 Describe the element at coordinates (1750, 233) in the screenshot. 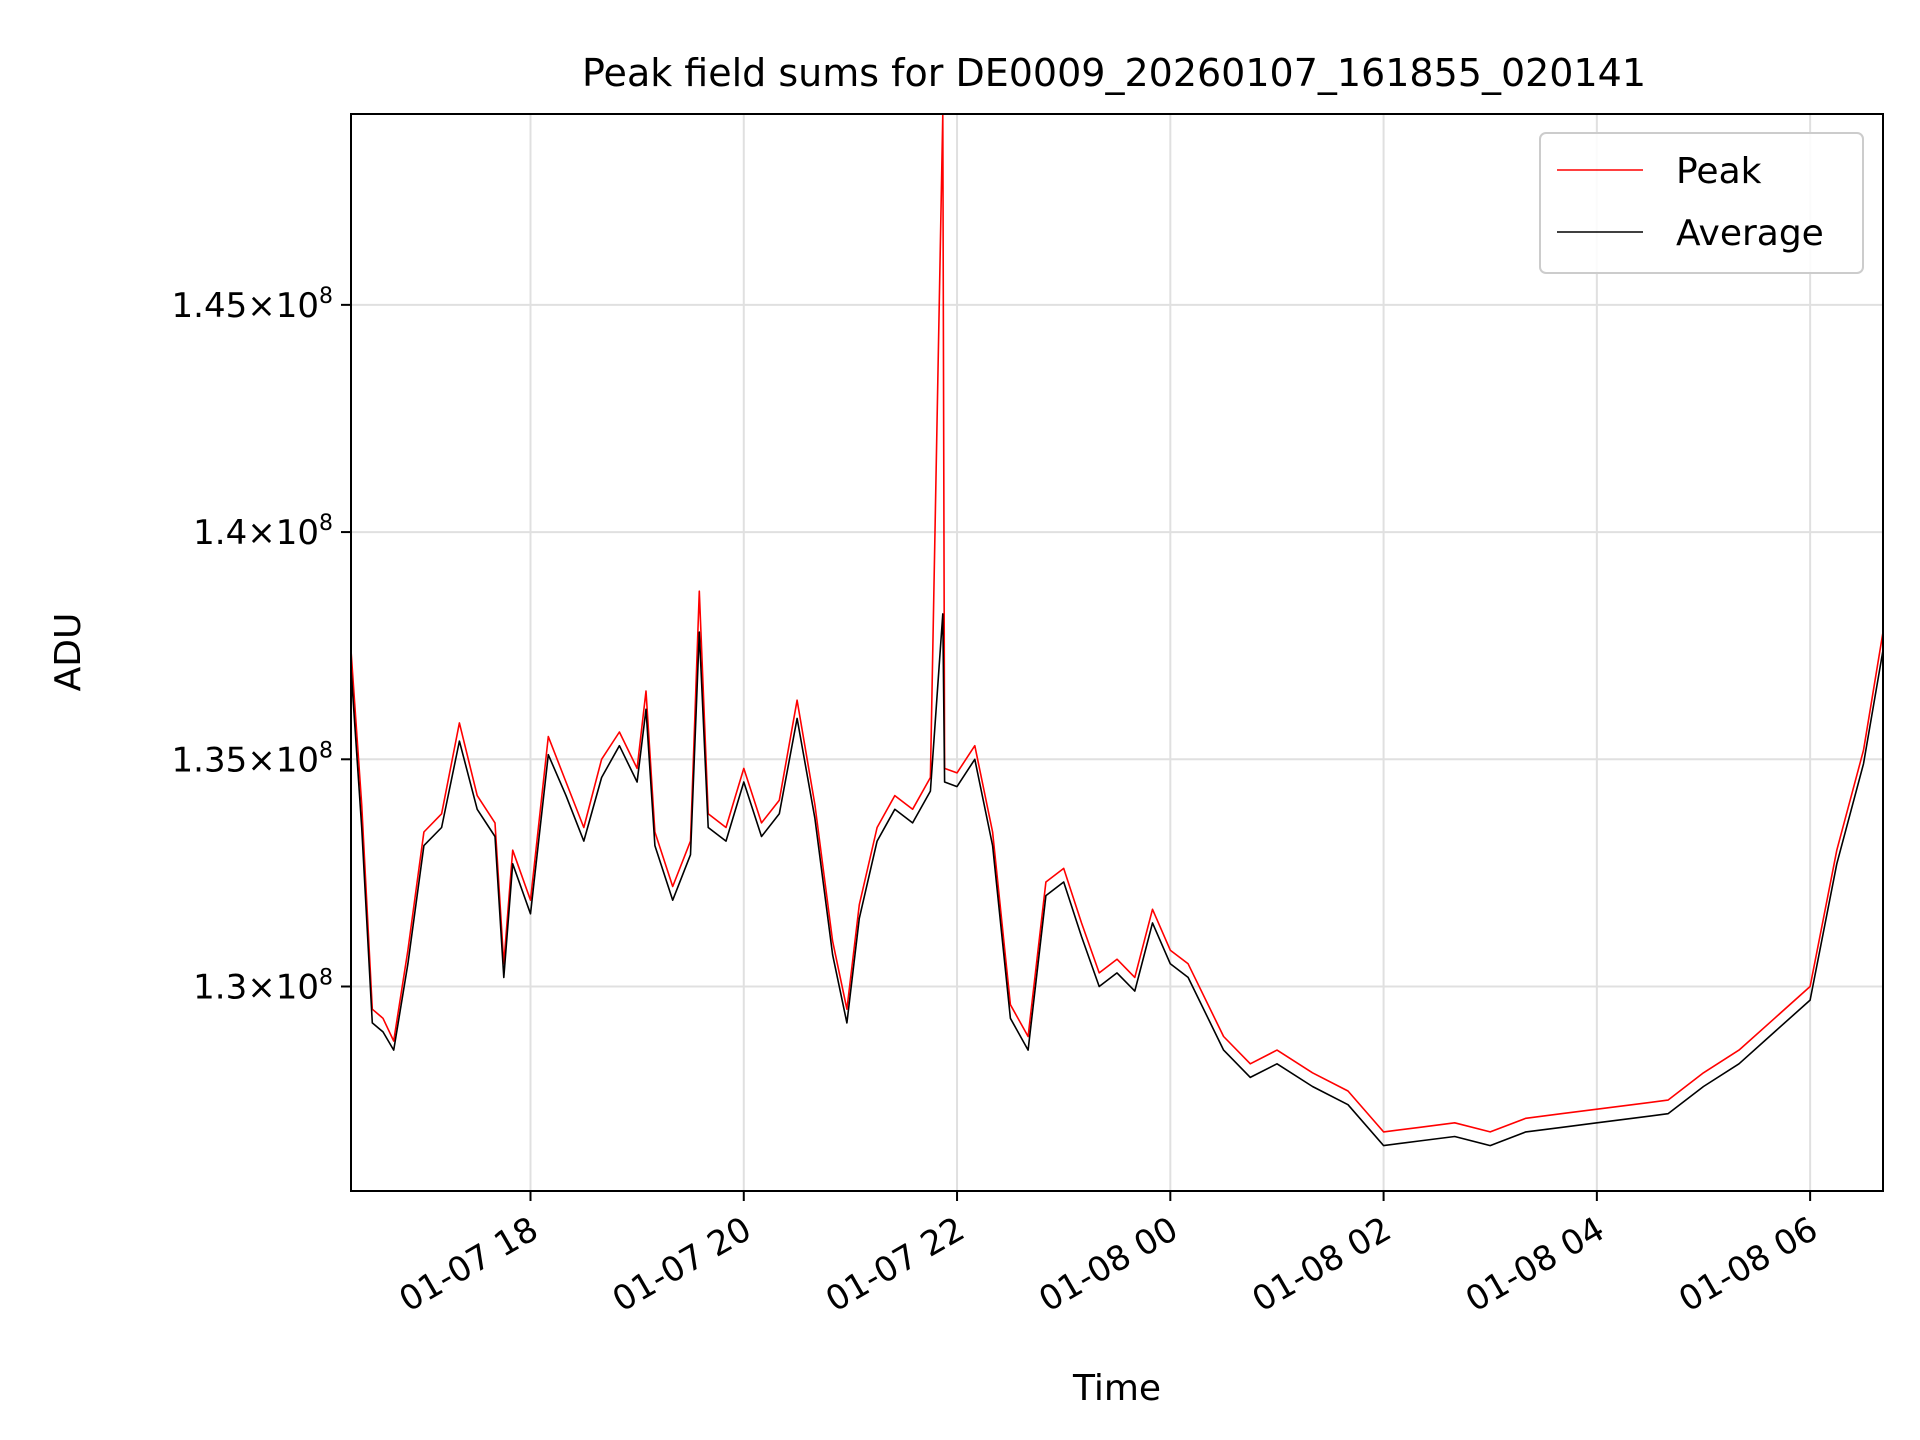

I see `legend-average-label: Average` at that location.